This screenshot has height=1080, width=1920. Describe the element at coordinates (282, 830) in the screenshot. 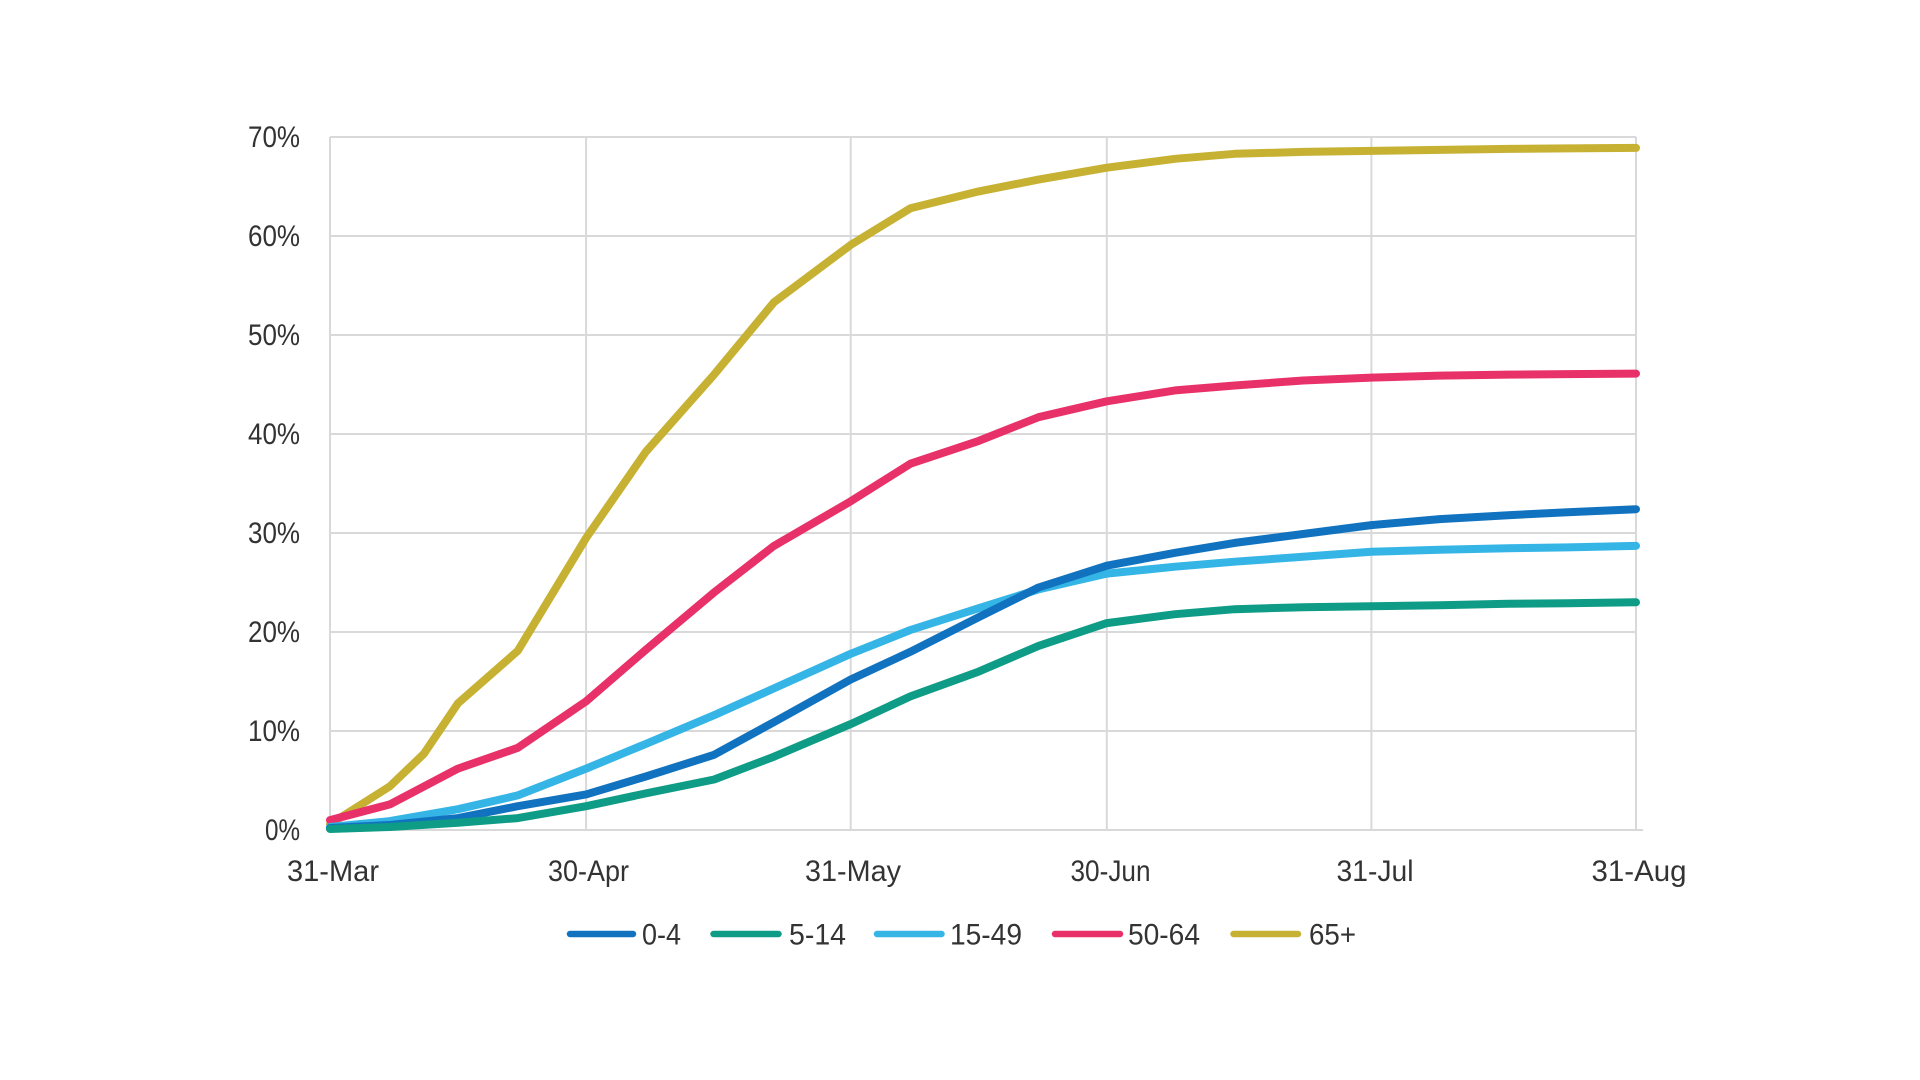

I see `svg-text: 0%` at that location.